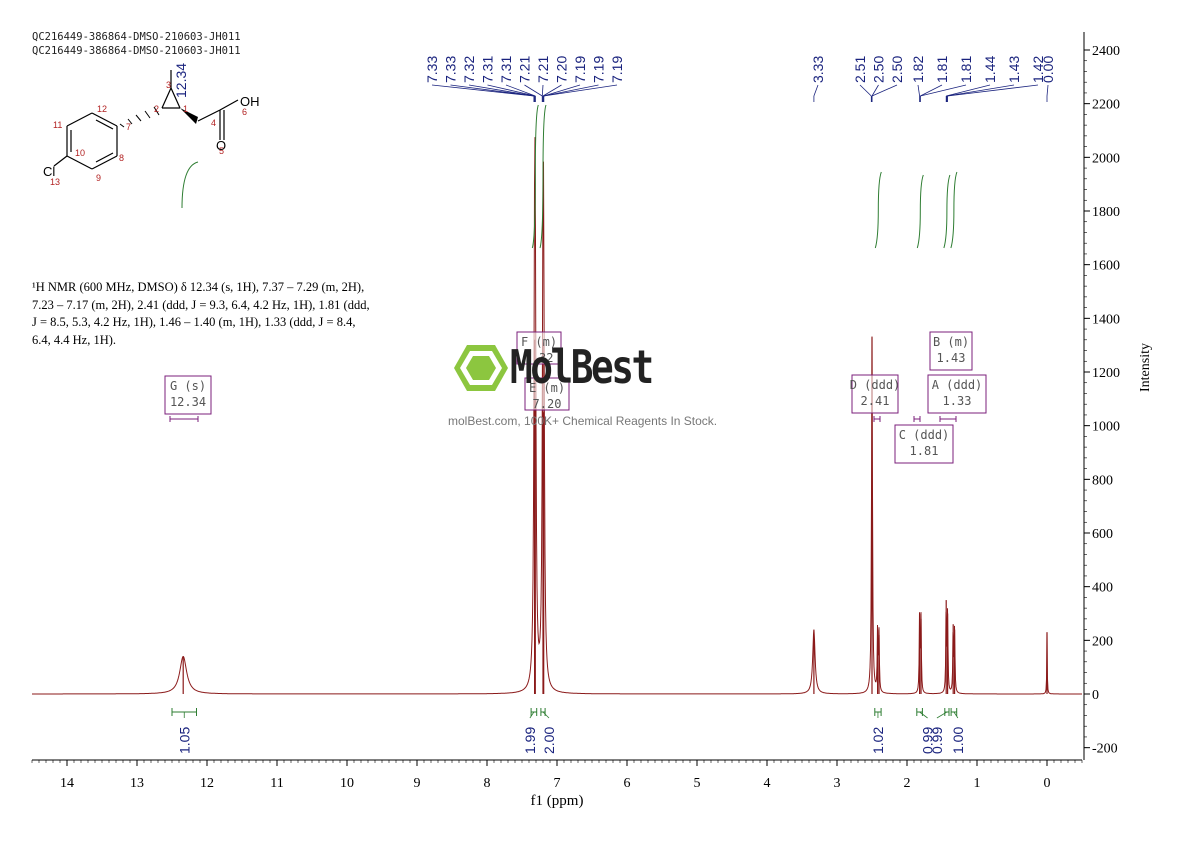 Image resolution: width=1190 pixels, height=841 pixels. I want to click on peak-label: 2.51, so click(860, 69).